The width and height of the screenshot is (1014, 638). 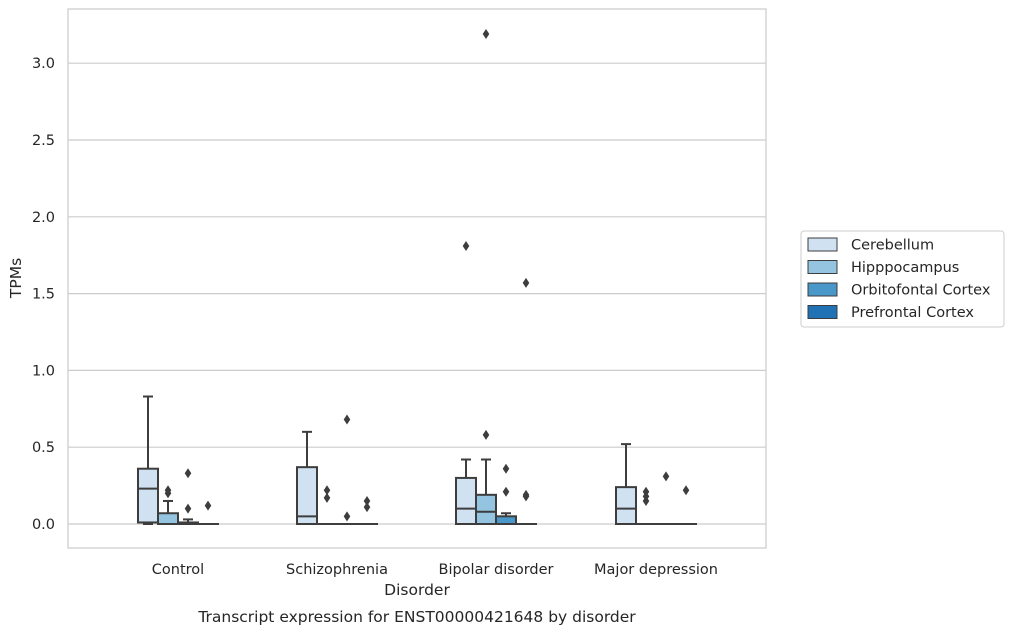 I want to click on y-tick-label: 2.0, so click(x=43, y=218).